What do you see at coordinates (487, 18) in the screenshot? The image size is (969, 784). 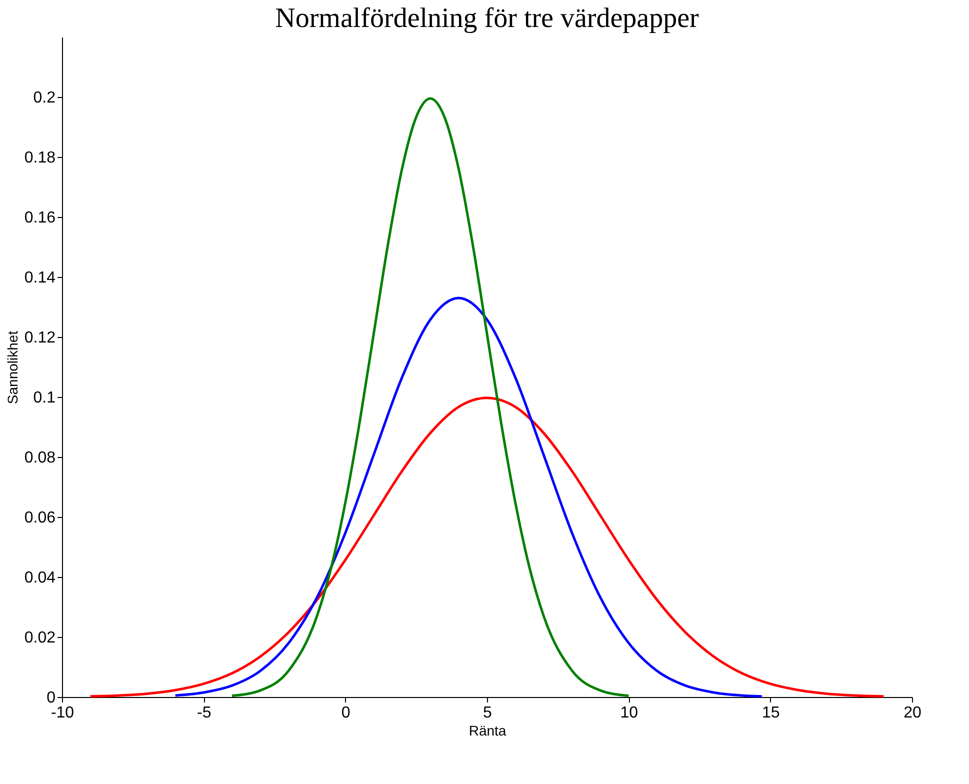 I see `chart-title: Normalfördelning för tre värdepapper` at bounding box center [487, 18].